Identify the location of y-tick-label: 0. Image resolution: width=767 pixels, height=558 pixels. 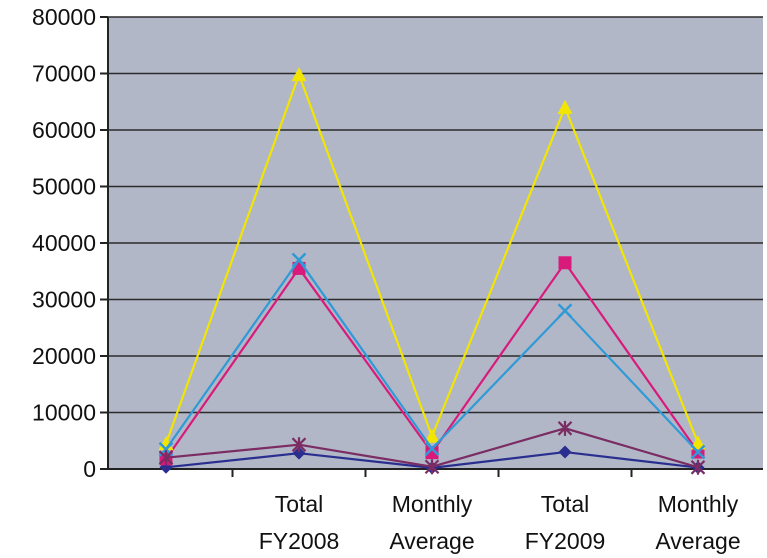
(89, 469).